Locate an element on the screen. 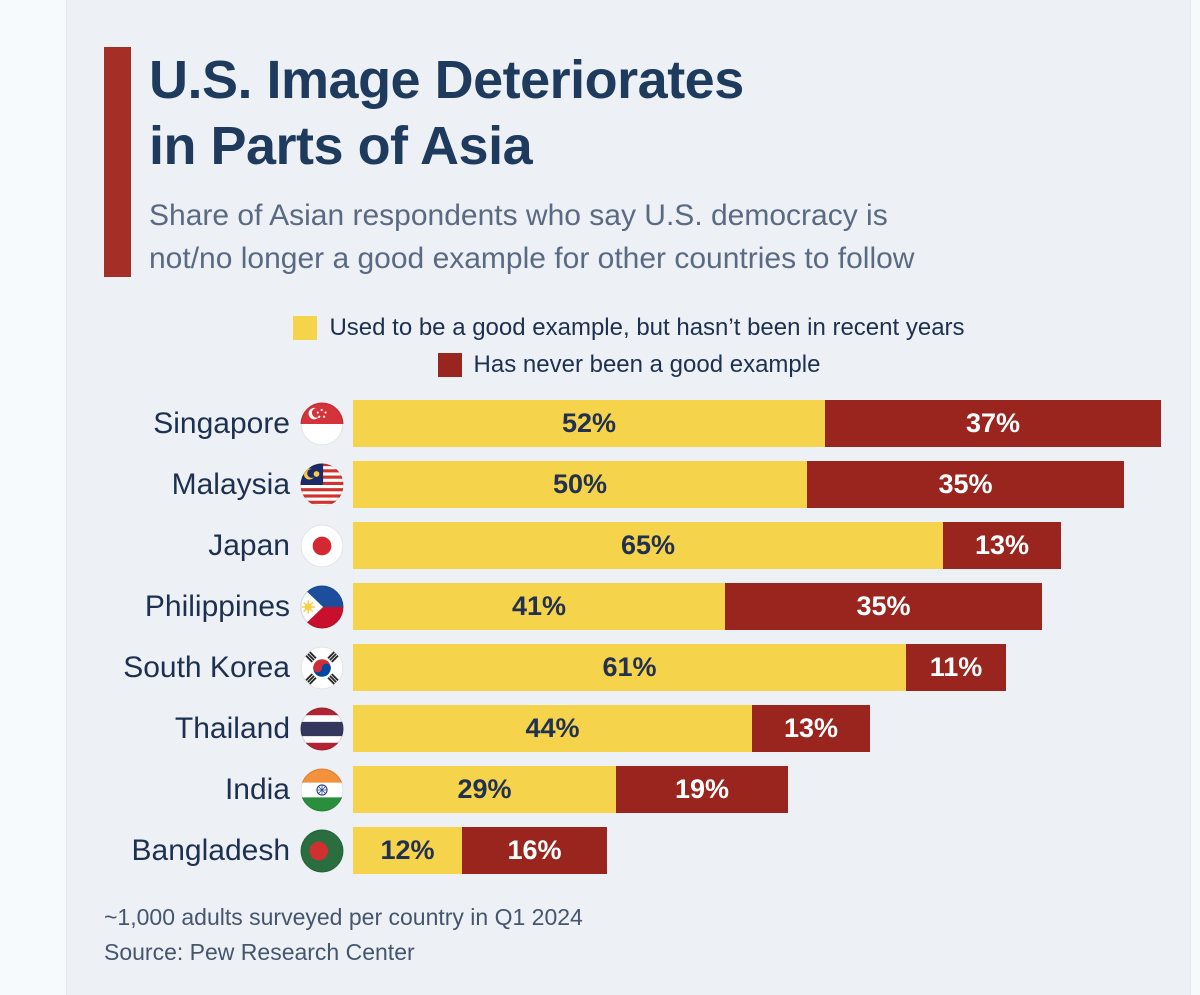  bar-segment-never-been: 19% is located at coordinates (702, 789).